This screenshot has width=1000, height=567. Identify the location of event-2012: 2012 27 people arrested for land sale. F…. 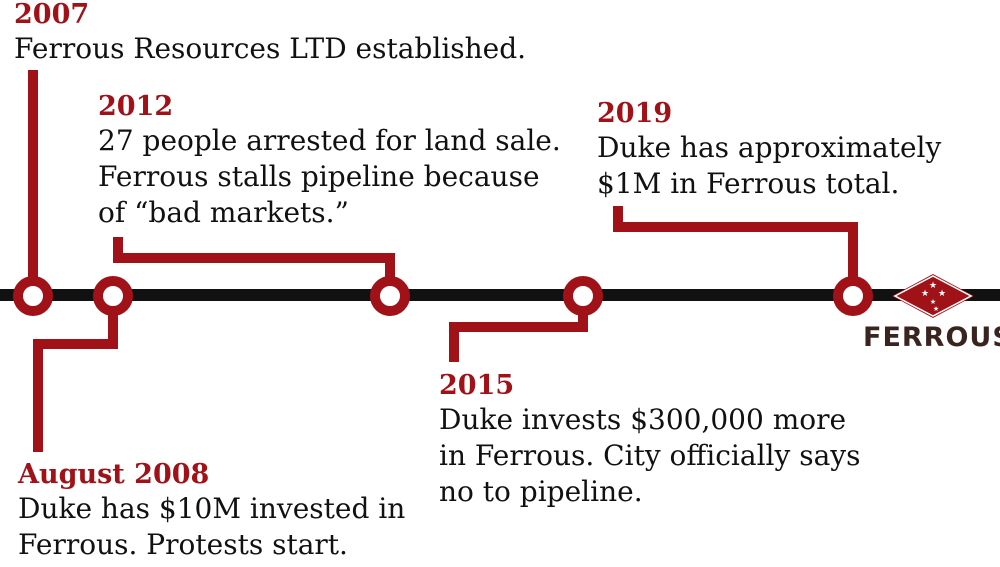
(329, 161).